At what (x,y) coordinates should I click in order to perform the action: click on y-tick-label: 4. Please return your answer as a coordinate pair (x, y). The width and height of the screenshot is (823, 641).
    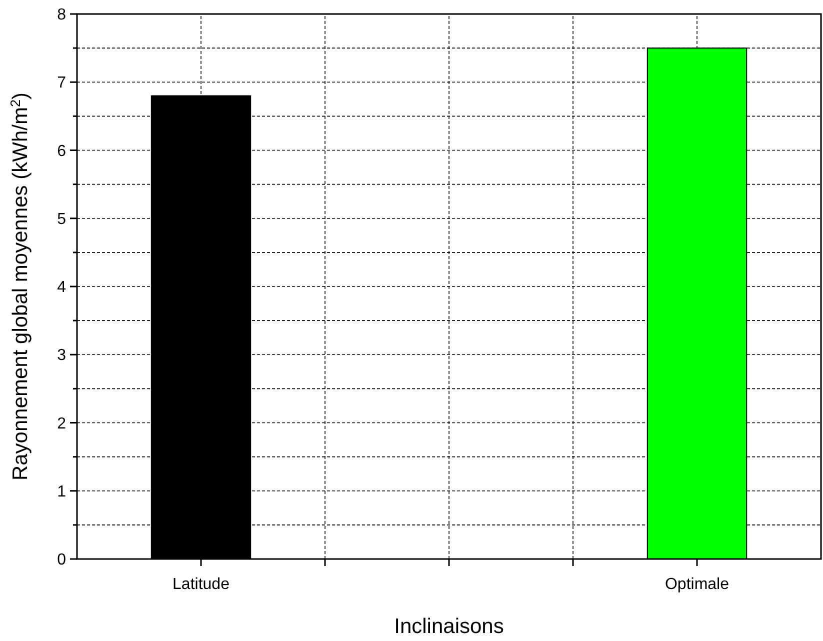
    Looking at the image, I should click on (61, 287).